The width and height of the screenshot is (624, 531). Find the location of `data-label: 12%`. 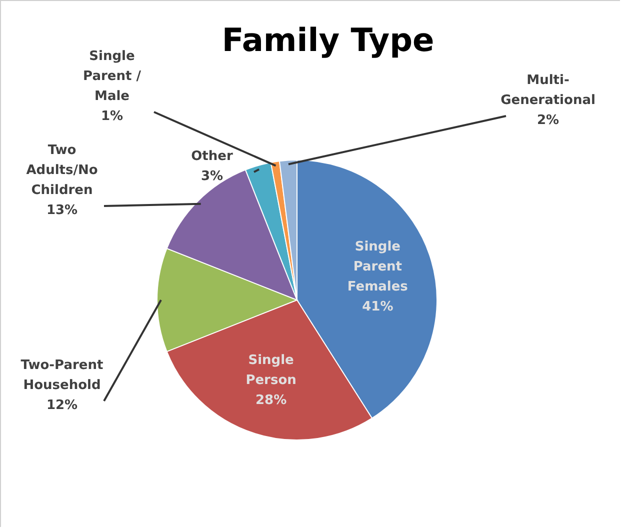

data-label: 12% is located at coordinates (62, 405).